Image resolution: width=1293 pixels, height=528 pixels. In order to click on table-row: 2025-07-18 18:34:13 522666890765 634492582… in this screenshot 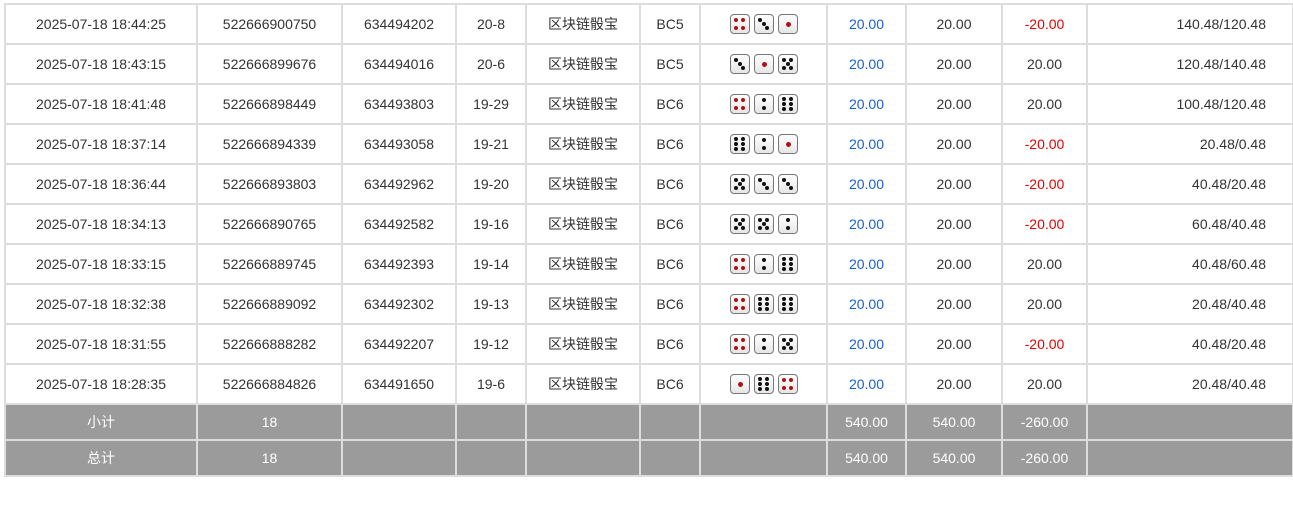, I will do `click(648, 224)`.